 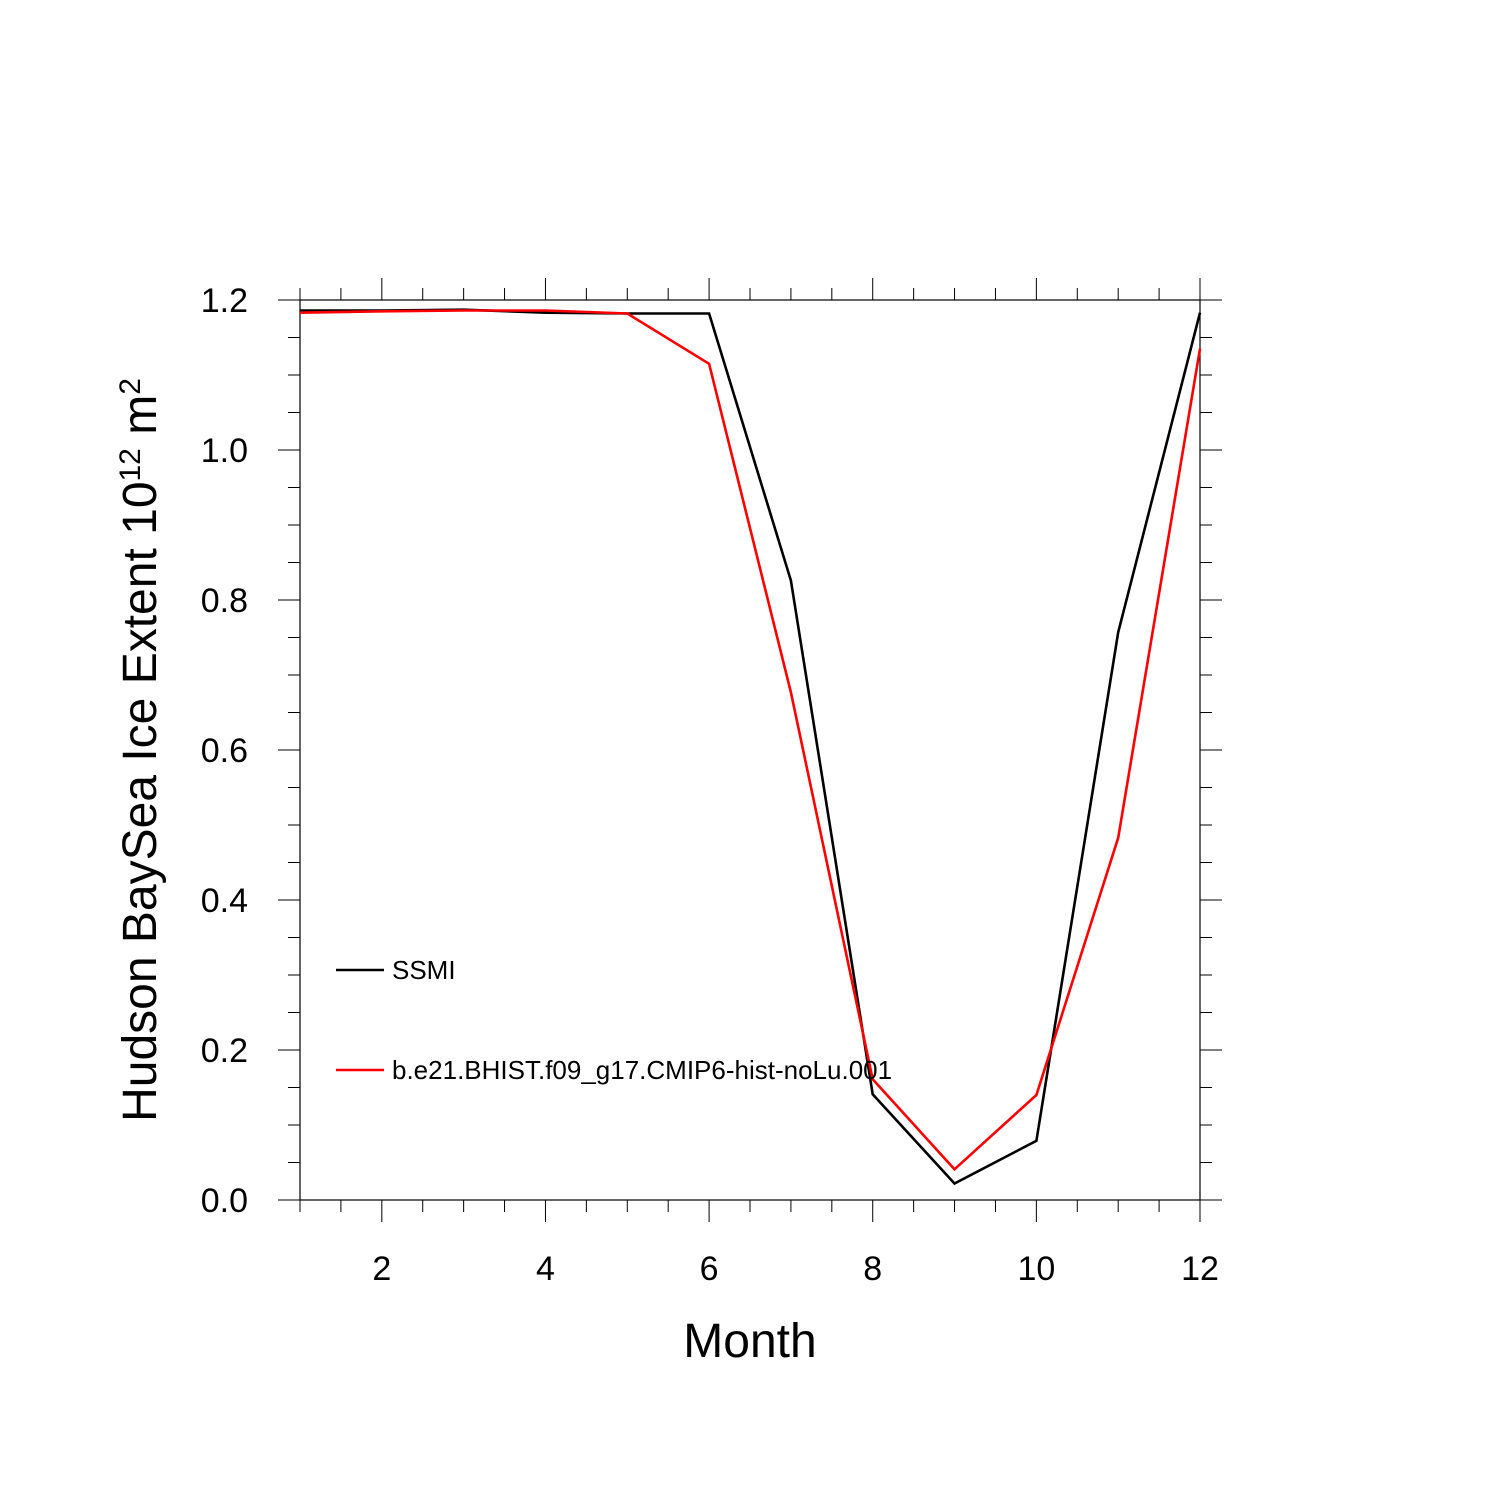 I want to click on x-tick-label: 6, so click(x=709, y=1269).